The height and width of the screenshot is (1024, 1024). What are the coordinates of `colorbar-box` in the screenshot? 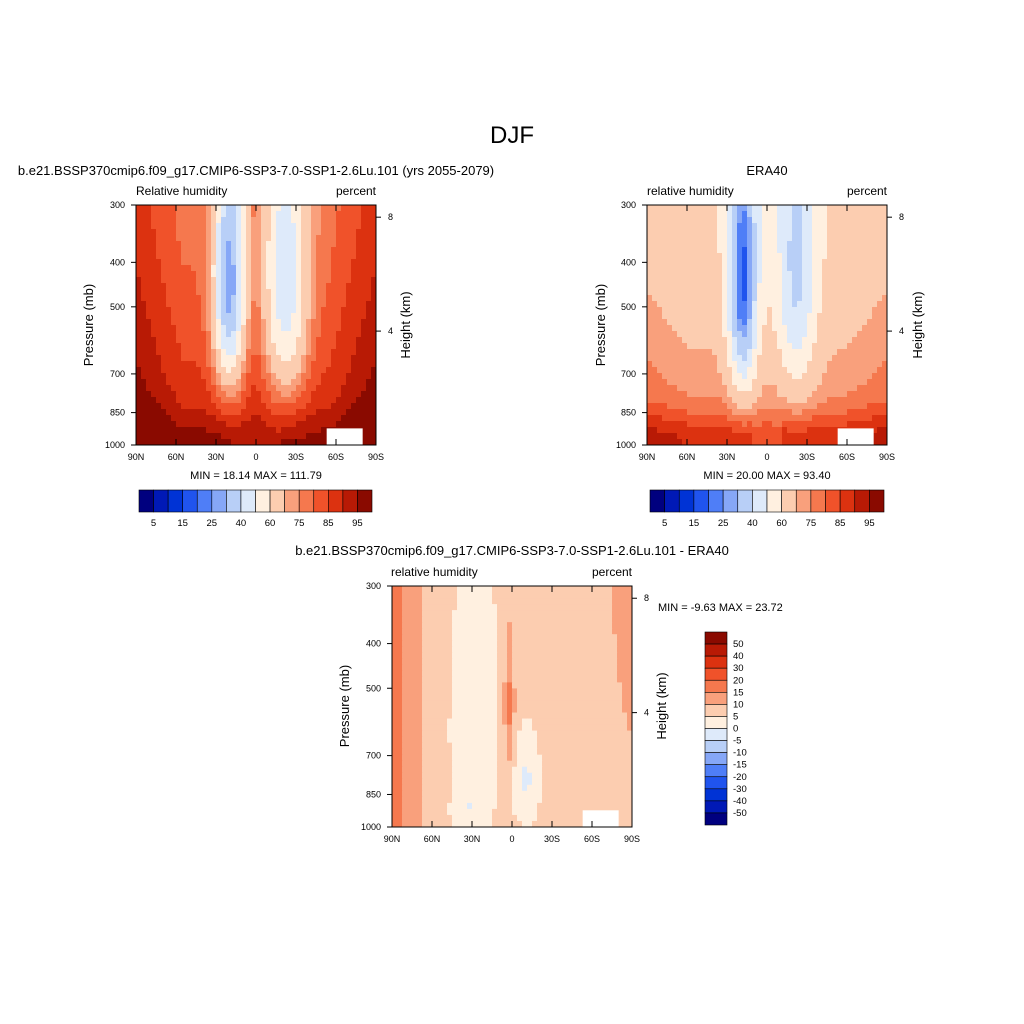 It's located at (745, 501).